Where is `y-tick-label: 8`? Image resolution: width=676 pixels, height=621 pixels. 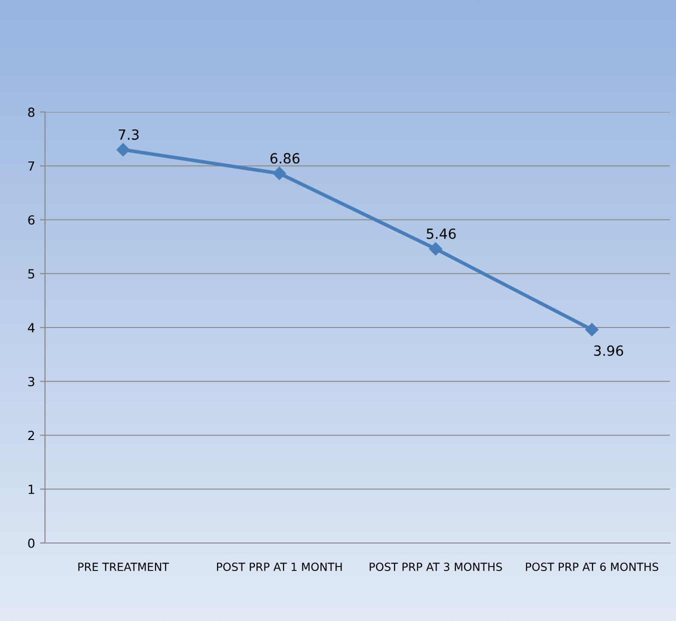
y-tick-label: 8 is located at coordinates (31, 112).